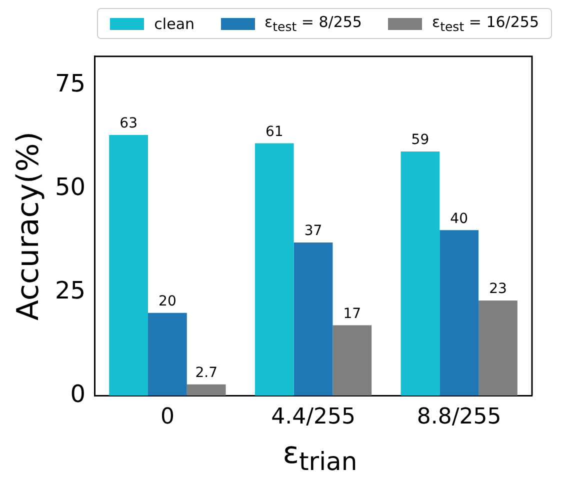 The width and height of the screenshot is (570, 500). What do you see at coordinates (78, 394) in the screenshot?
I see `y-tick-label: 0` at bounding box center [78, 394].